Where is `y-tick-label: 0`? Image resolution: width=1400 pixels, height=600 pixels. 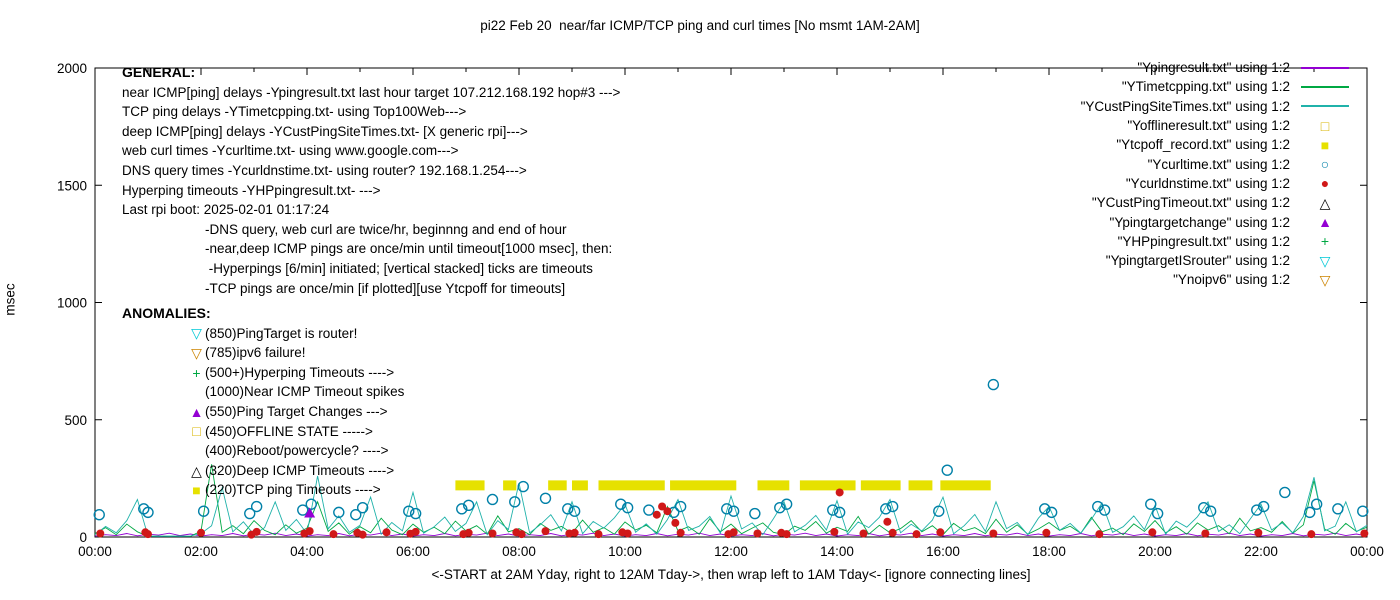
y-tick-label: 0 is located at coordinates (83, 537).